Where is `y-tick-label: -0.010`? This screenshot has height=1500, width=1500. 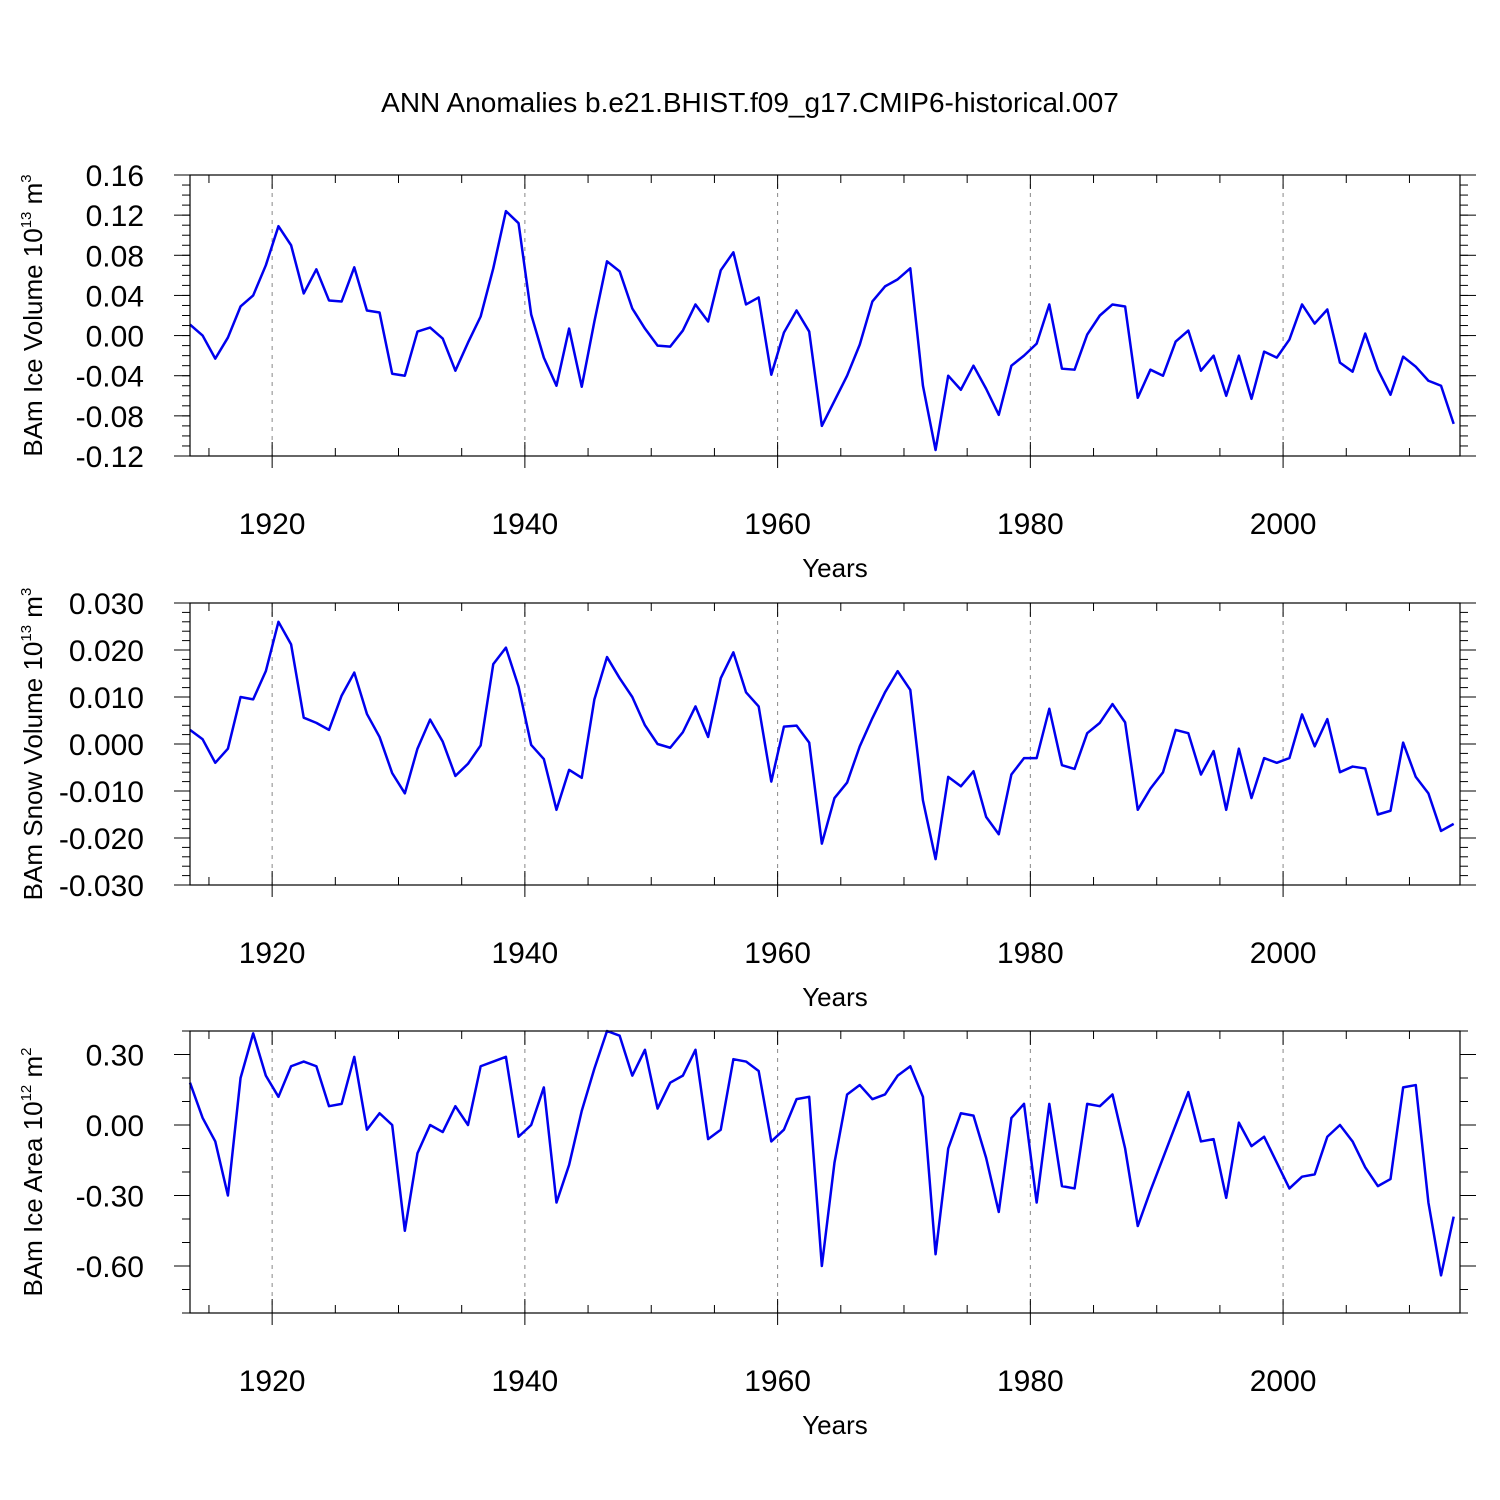
y-tick-label: -0.010 is located at coordinates (101, 792).